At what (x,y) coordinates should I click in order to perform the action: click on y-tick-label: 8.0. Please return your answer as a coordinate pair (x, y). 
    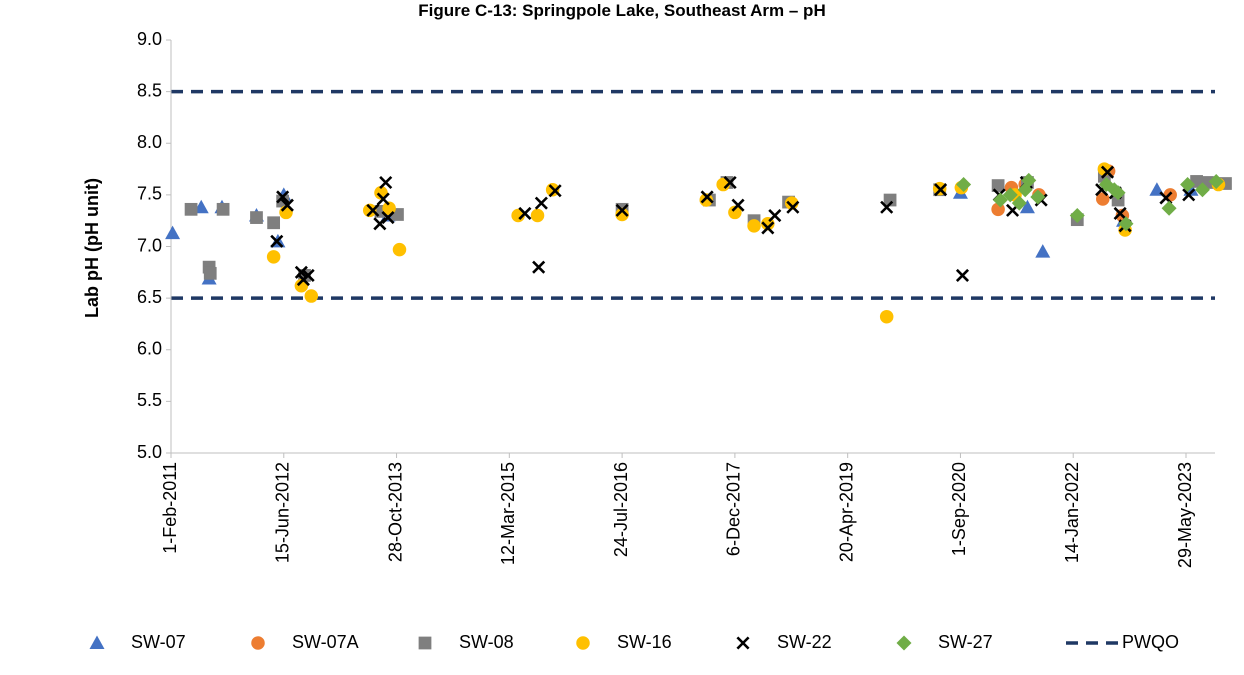
    Looking at the image, I should click on (149, 142).